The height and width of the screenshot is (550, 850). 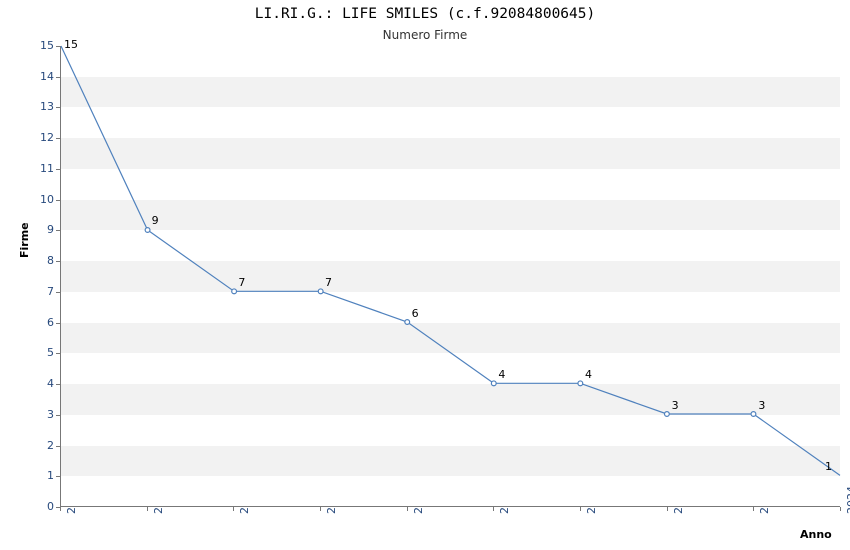 What do you see at coordinates (50, 291) in the screenshot?
I see `y-tick-label: 7` at bounding box center [50, 291].